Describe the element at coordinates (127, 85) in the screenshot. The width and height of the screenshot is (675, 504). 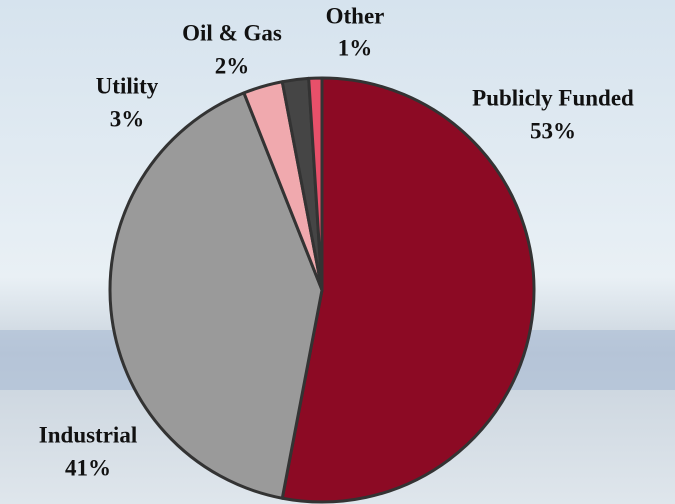
I see `slice-label: Utility` at that location.